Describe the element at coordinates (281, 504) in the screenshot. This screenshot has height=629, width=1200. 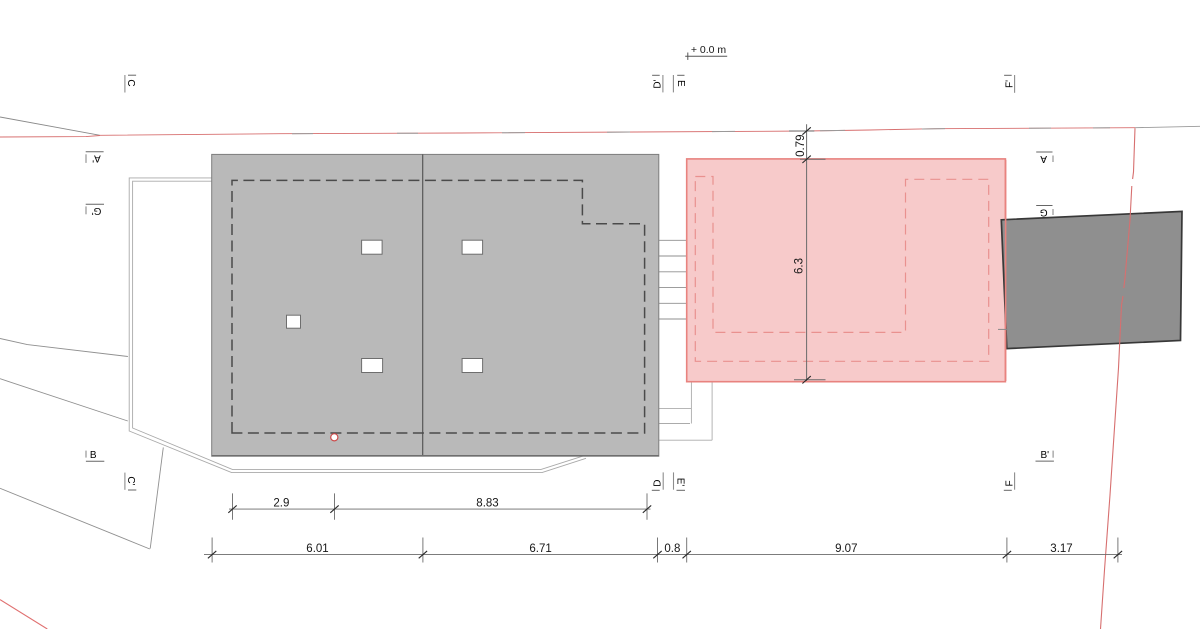
I see `svg-text: 2.9` at that location.